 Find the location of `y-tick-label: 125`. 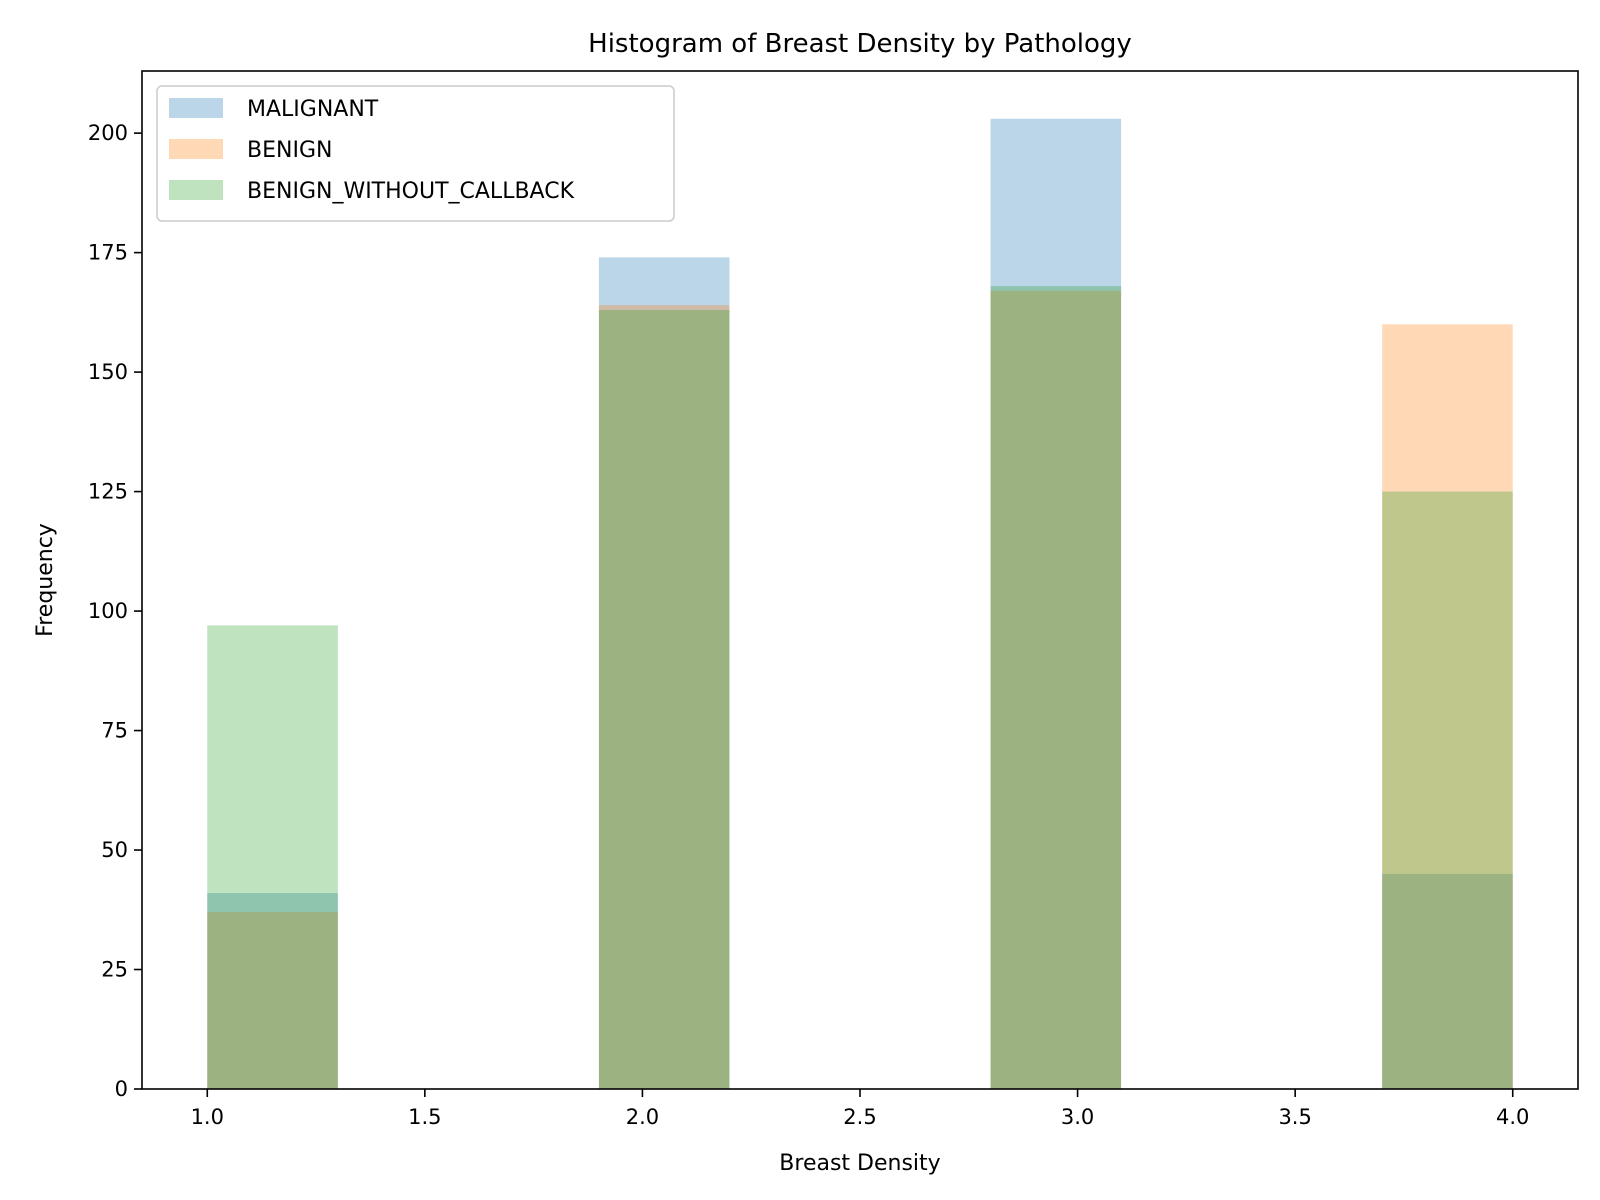

y-tick-label: 125 is located at coordinates (108, 492).